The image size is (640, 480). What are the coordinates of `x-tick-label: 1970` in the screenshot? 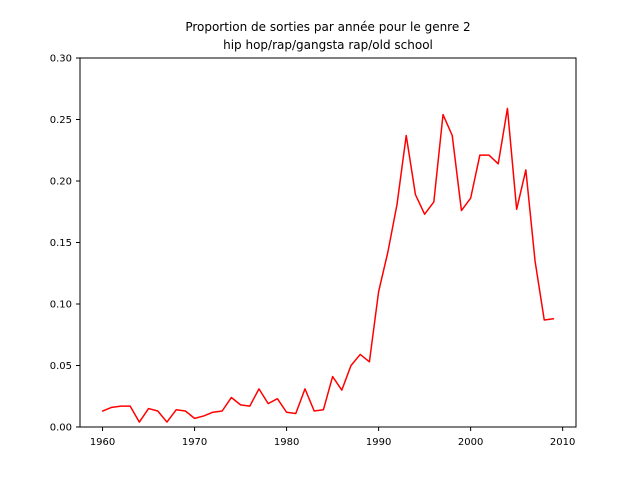 It's located at (194, 442).